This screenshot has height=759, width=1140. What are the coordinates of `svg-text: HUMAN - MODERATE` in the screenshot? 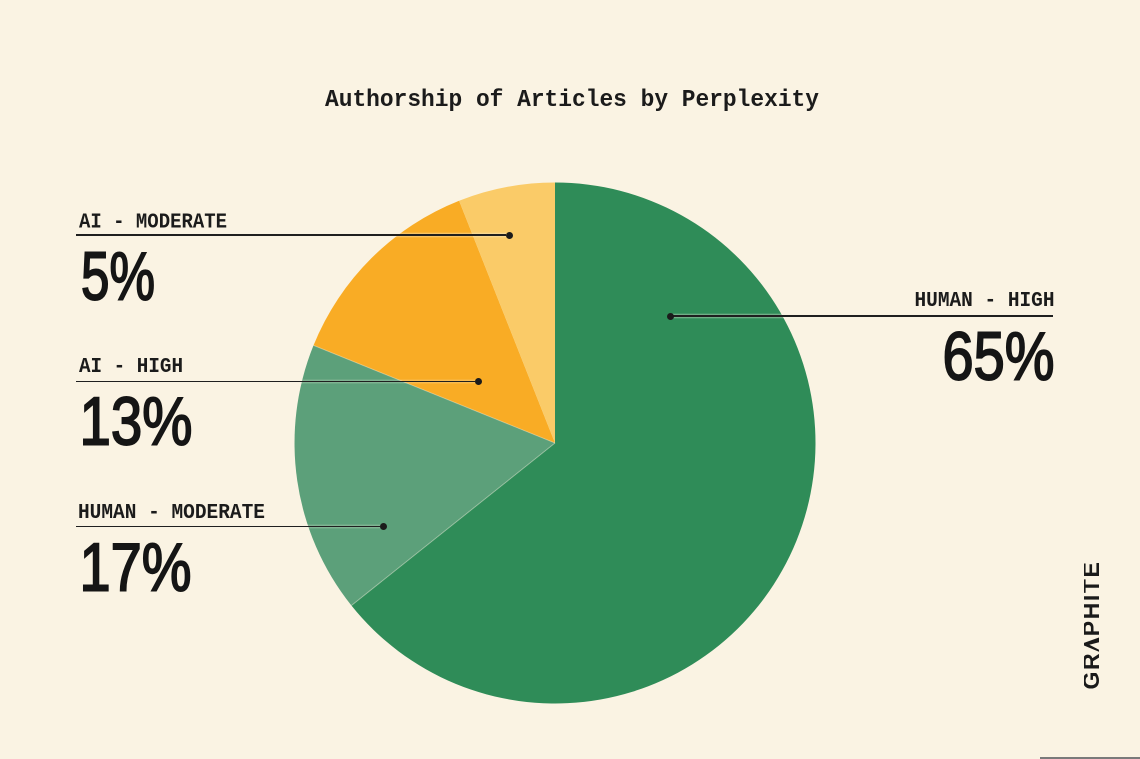 It's located at (171, 513).